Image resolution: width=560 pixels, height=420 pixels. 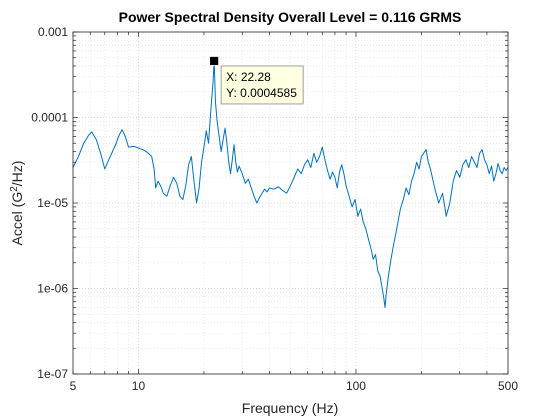 I want to click on y-axis-label-prefix: Accel (G, so click(x=17, y=219).